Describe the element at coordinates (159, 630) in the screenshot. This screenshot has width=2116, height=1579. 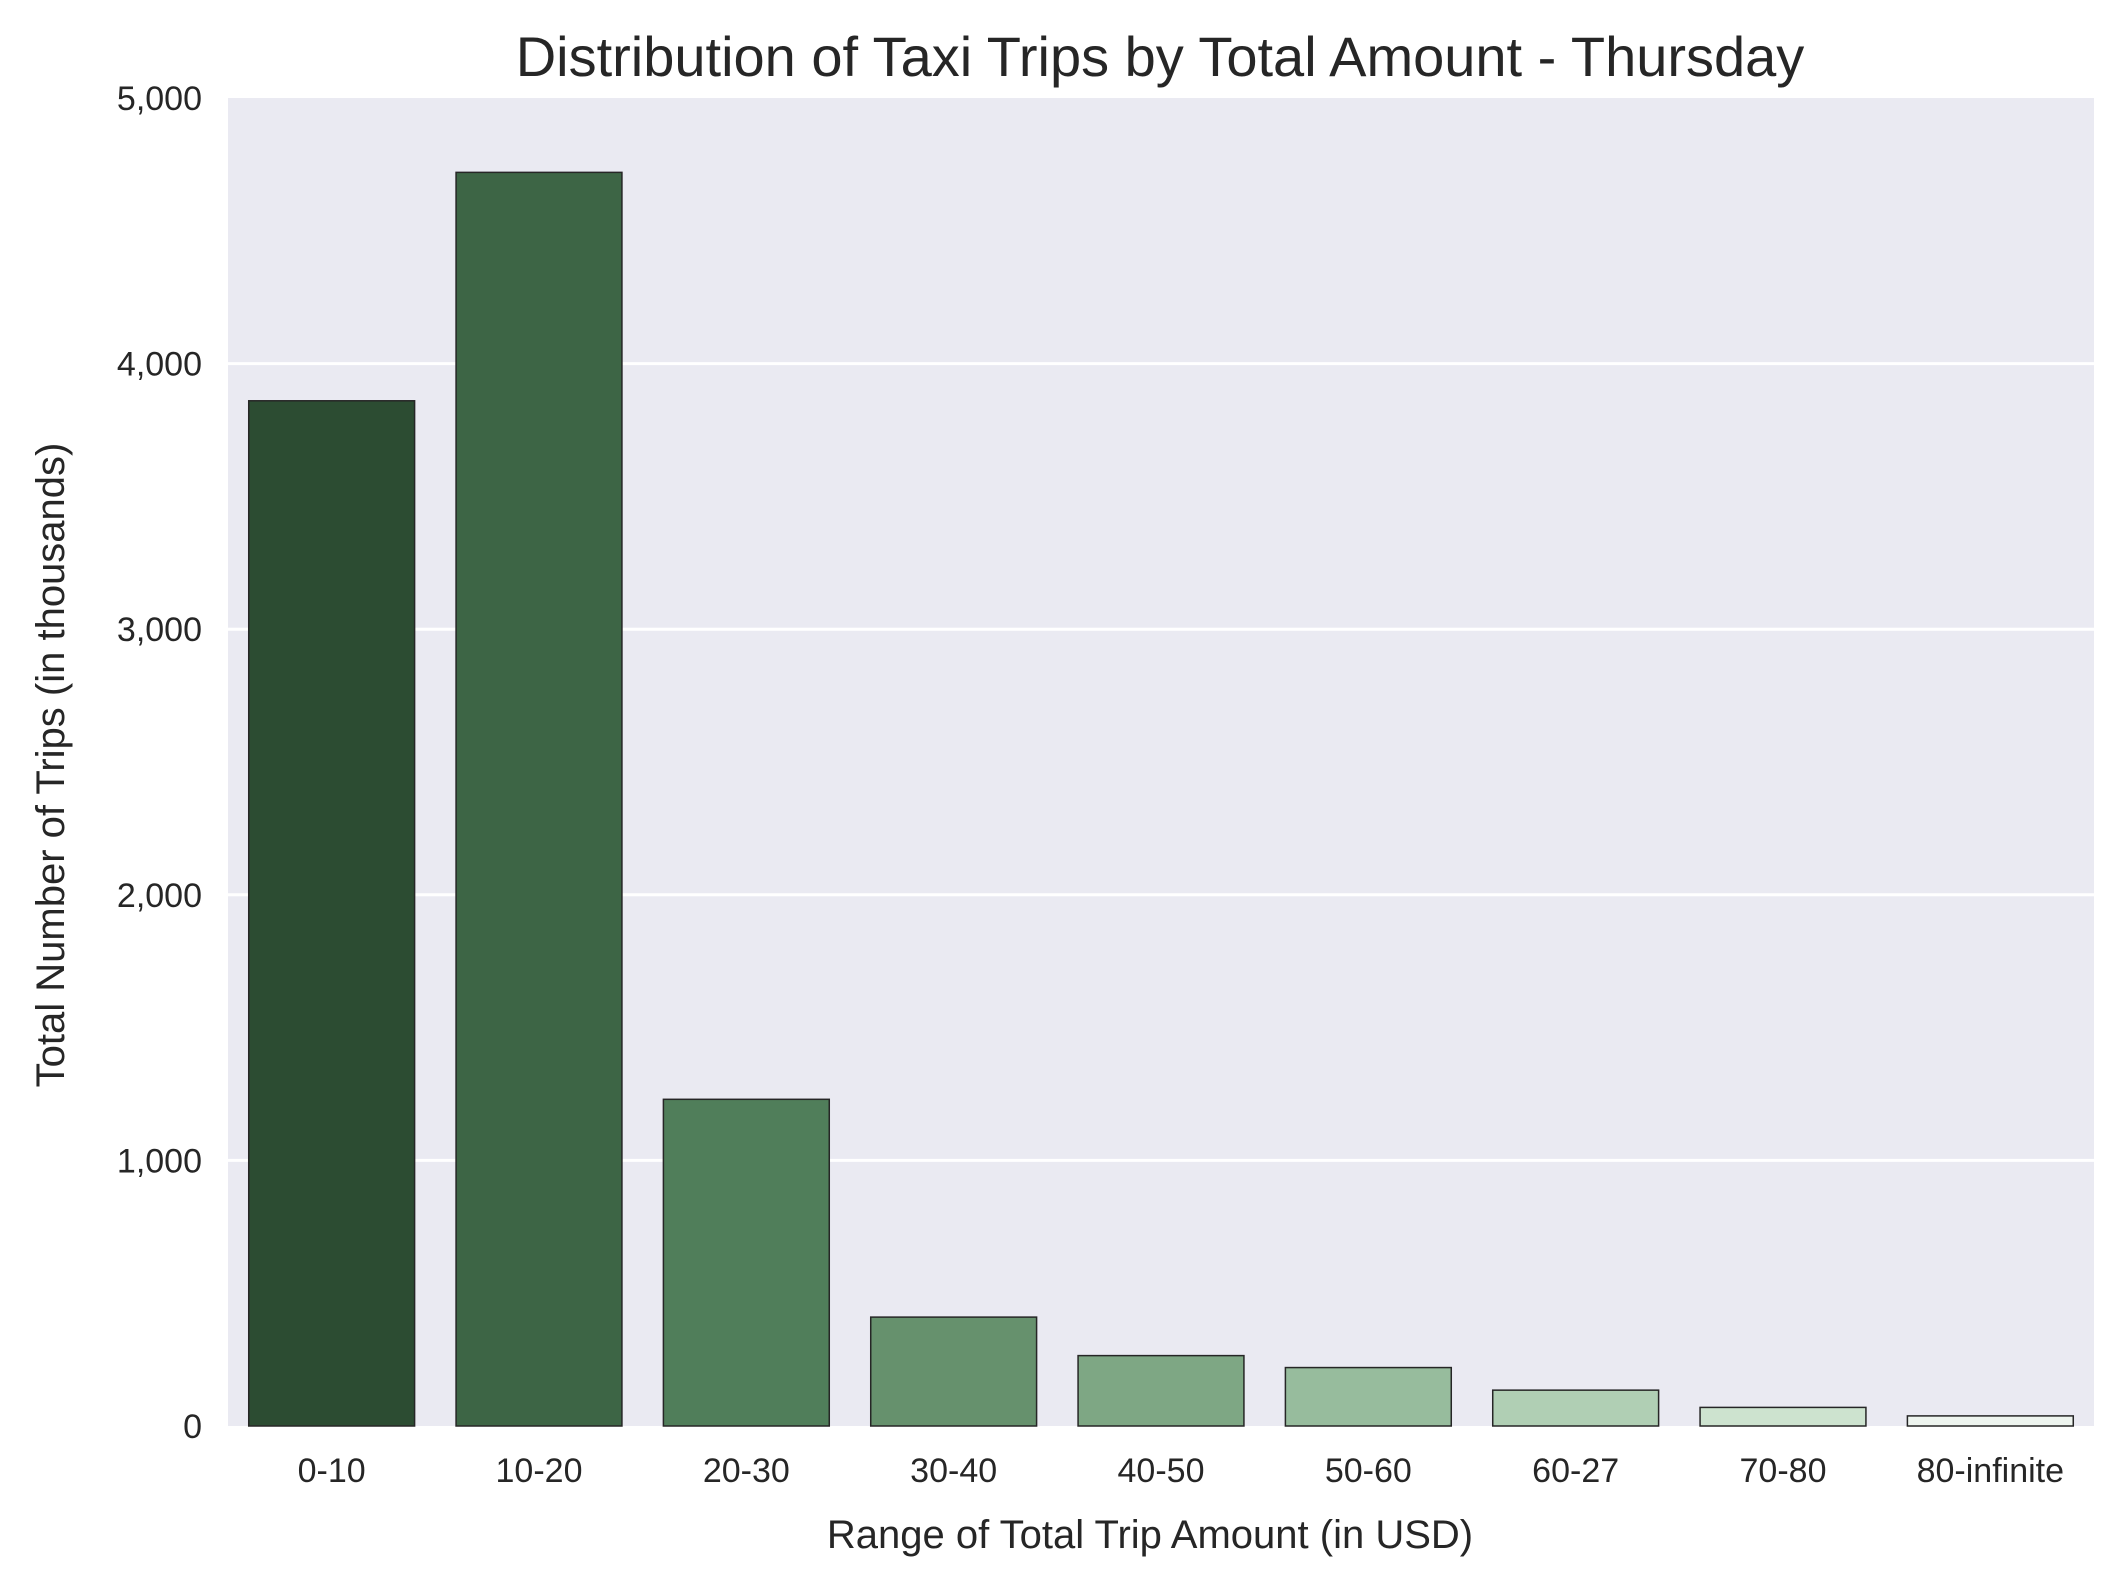
I see `y-tick-label: 3,000` at that location.